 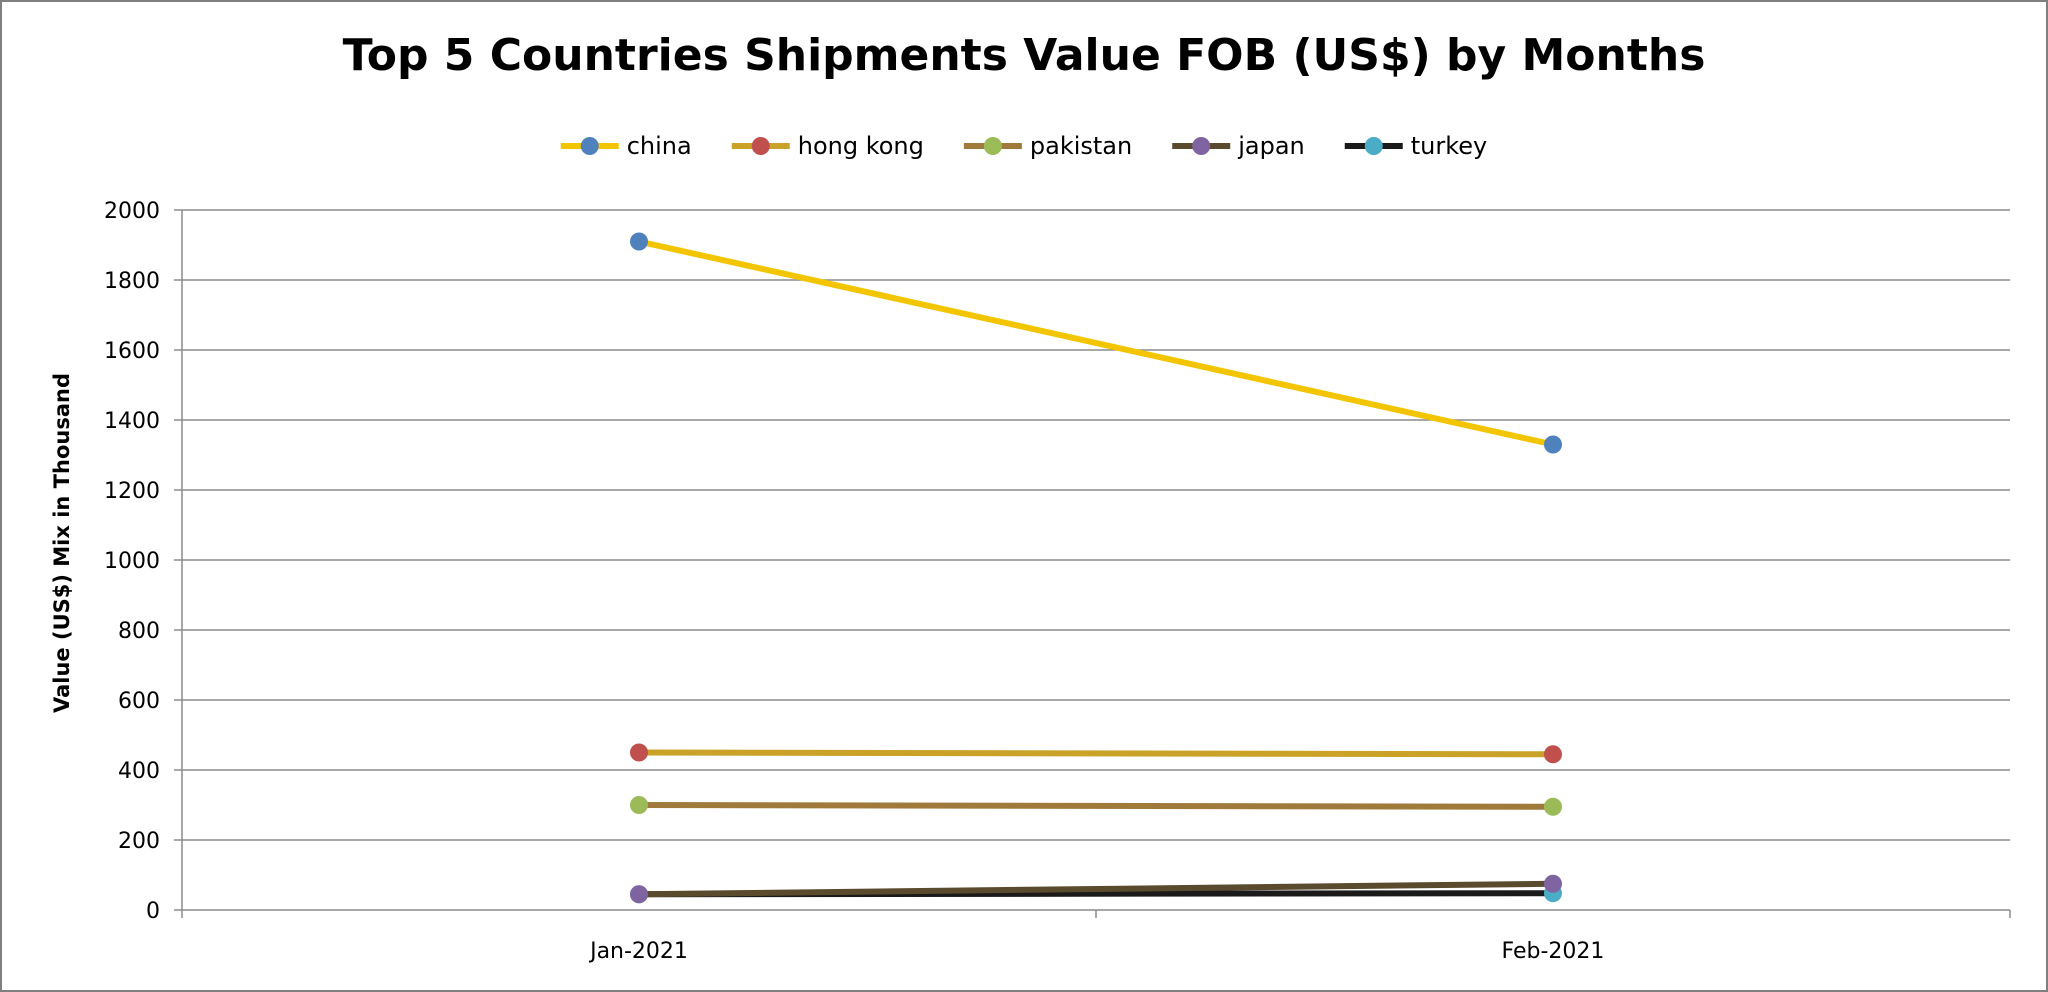 I want to click on y-tick-label: 1000, so click(x=132, y=561).